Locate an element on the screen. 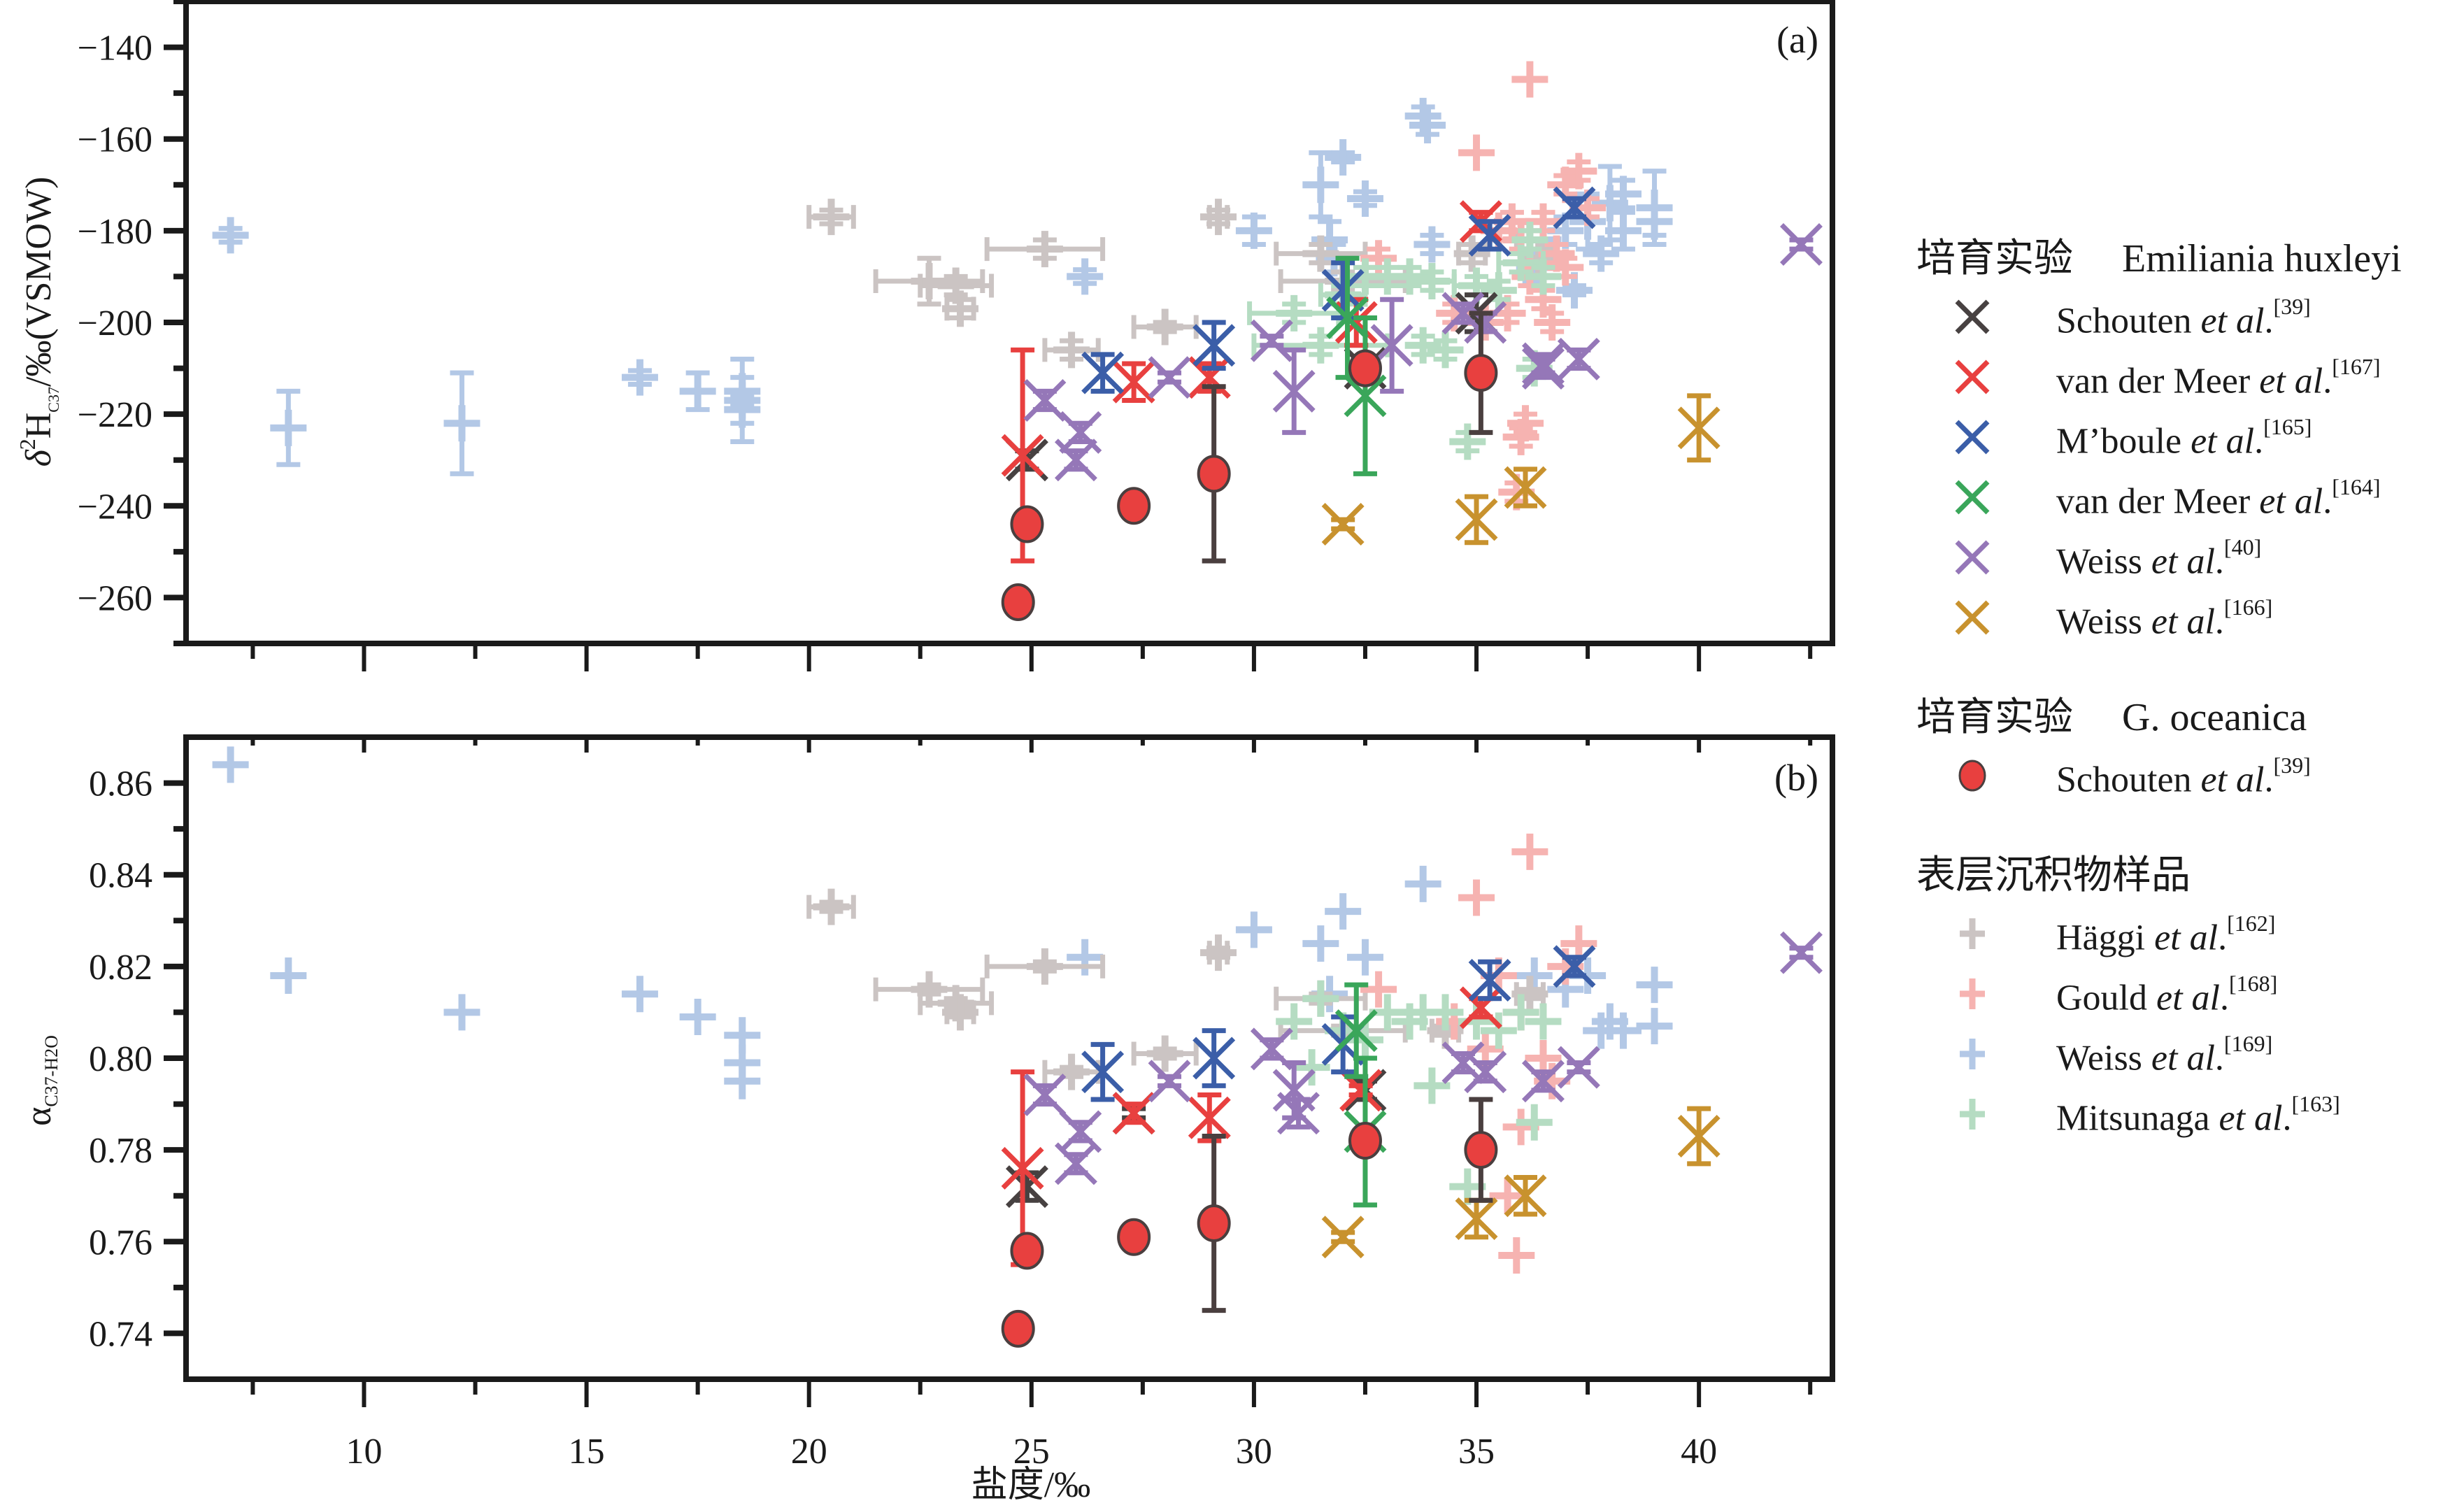 This screenshot has width=2464, height=1510. legend-item-vdmeer167: van der Meer et al.[167] is located at coordinates (2189, 377).